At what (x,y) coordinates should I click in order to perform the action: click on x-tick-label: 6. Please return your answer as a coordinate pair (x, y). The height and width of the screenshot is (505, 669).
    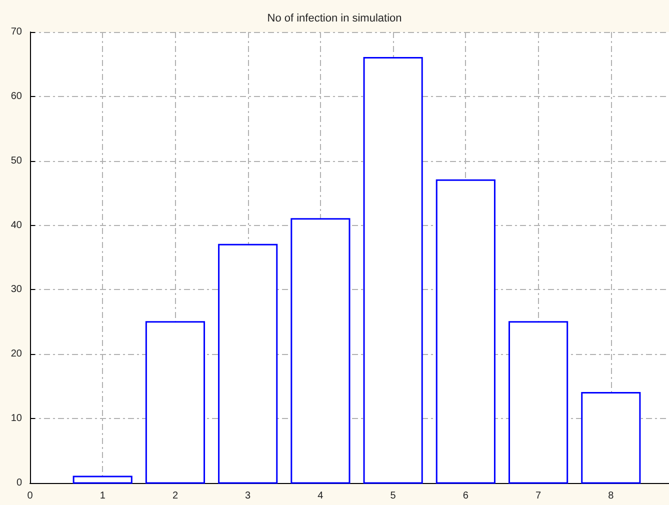
    Looking at the image, I should click on (465, 496).